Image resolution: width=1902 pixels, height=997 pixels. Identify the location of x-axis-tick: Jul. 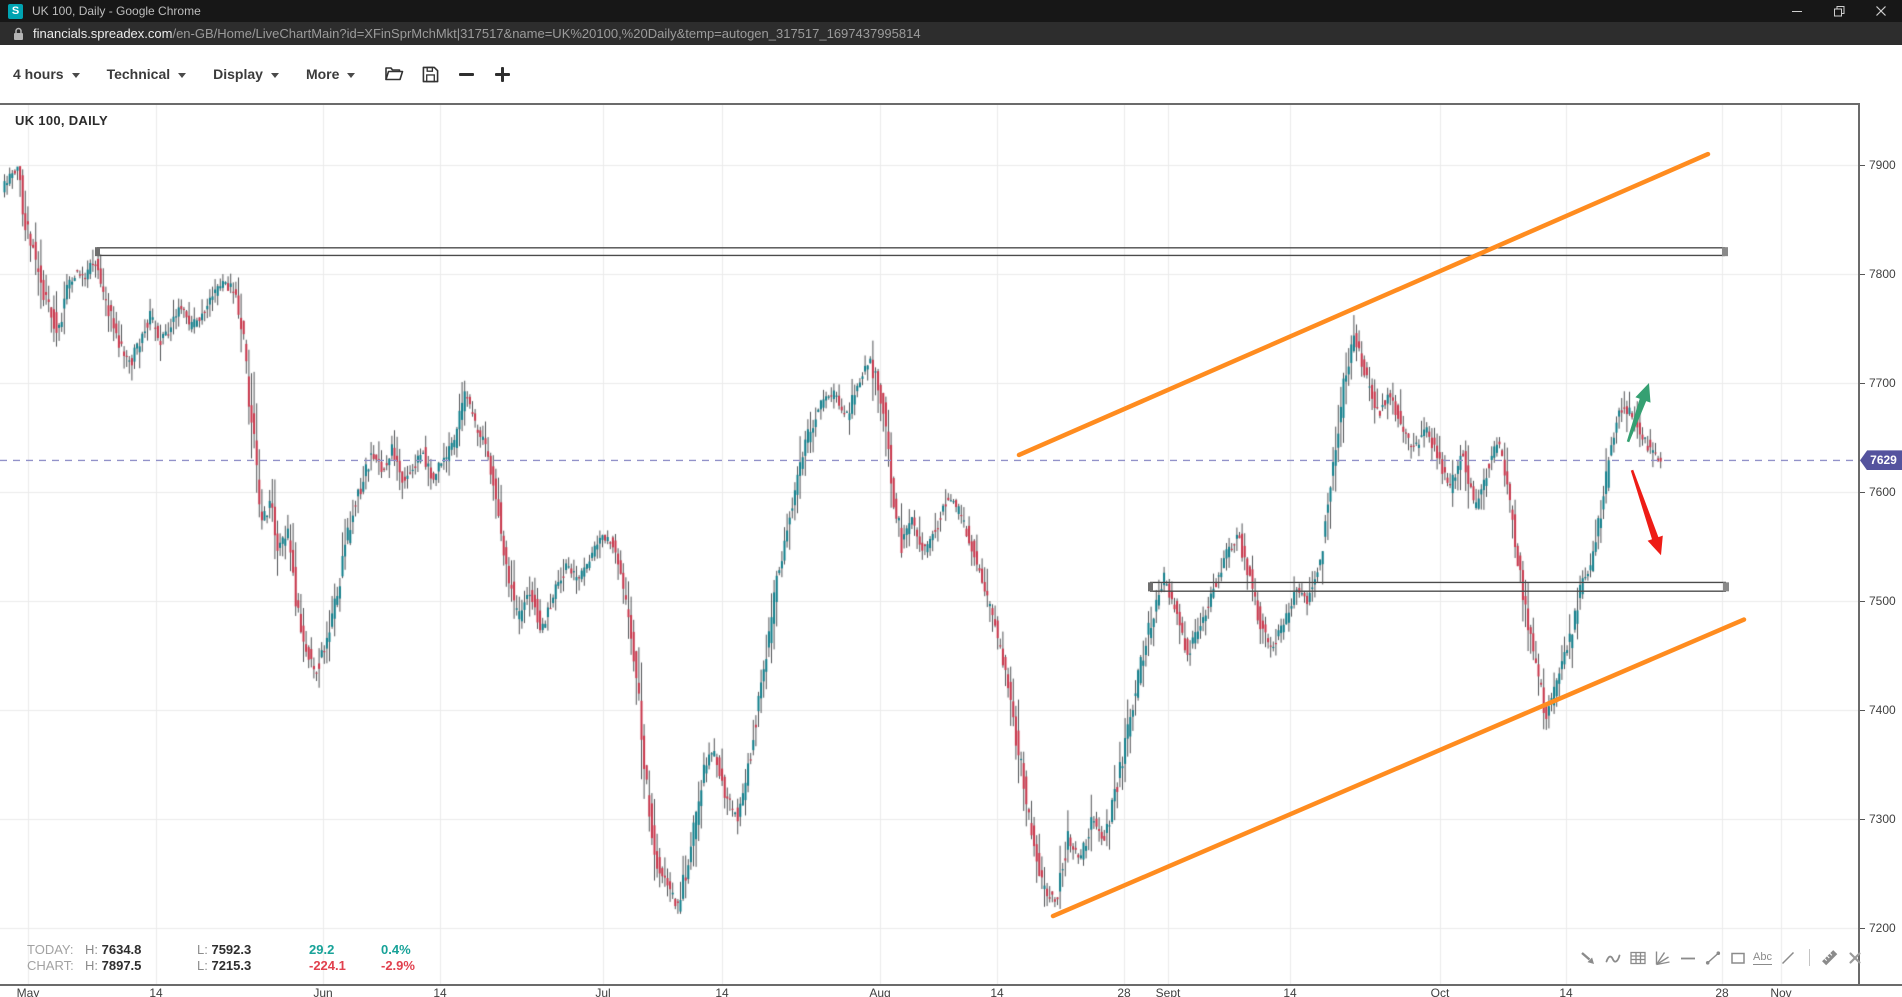
(603, 991).